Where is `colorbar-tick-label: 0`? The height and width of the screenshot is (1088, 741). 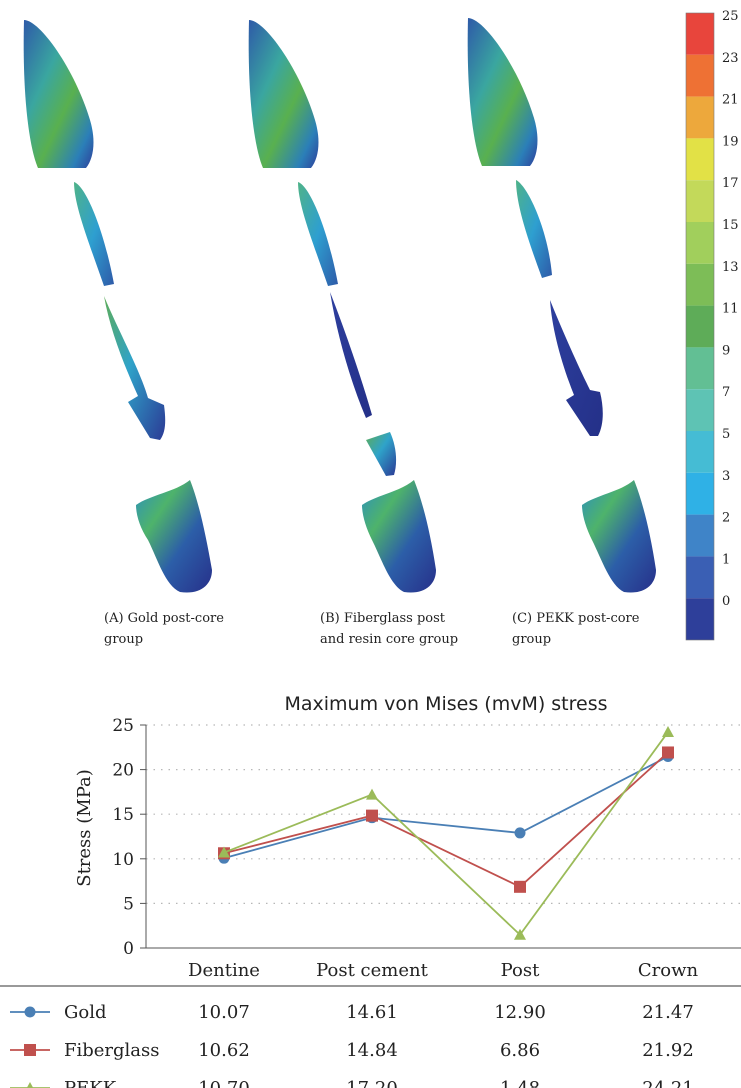 colorbar-tick-label: 0 is located at coordinates (726, 601).